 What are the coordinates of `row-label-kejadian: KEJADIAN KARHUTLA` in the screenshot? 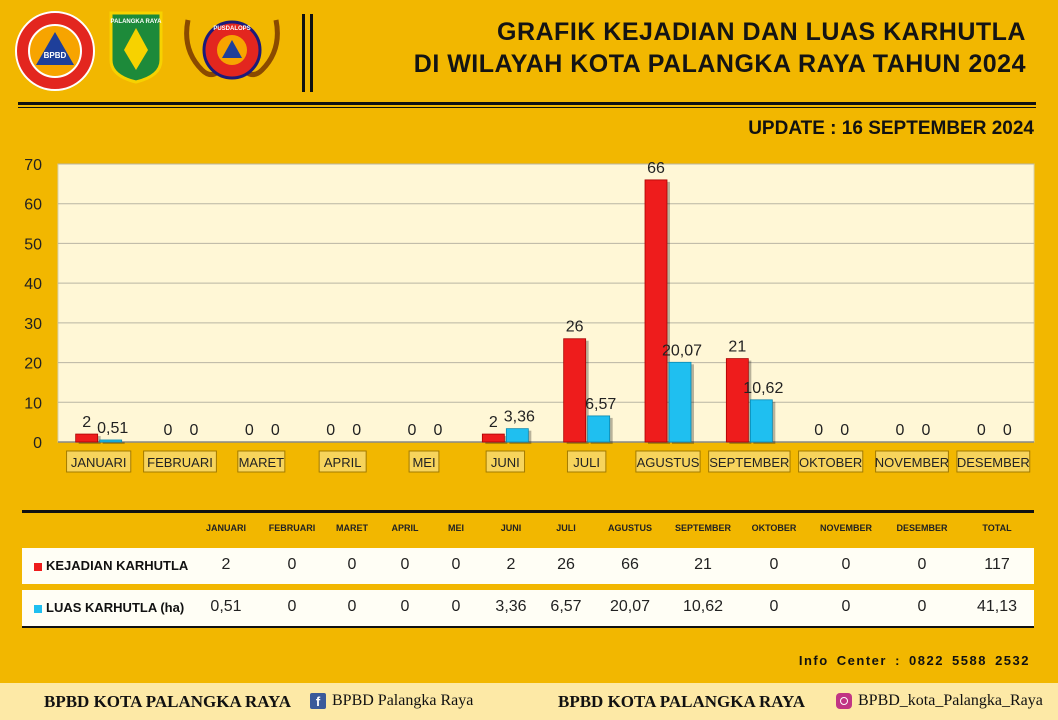 It's located at (111, 565).